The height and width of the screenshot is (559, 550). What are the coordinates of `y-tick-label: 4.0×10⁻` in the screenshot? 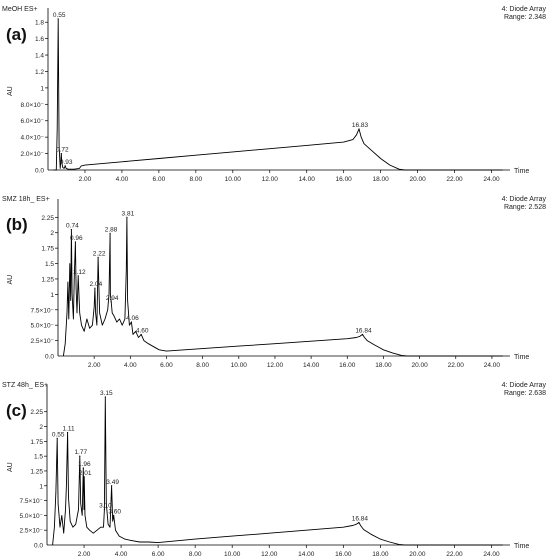 It's located at (33, 138).